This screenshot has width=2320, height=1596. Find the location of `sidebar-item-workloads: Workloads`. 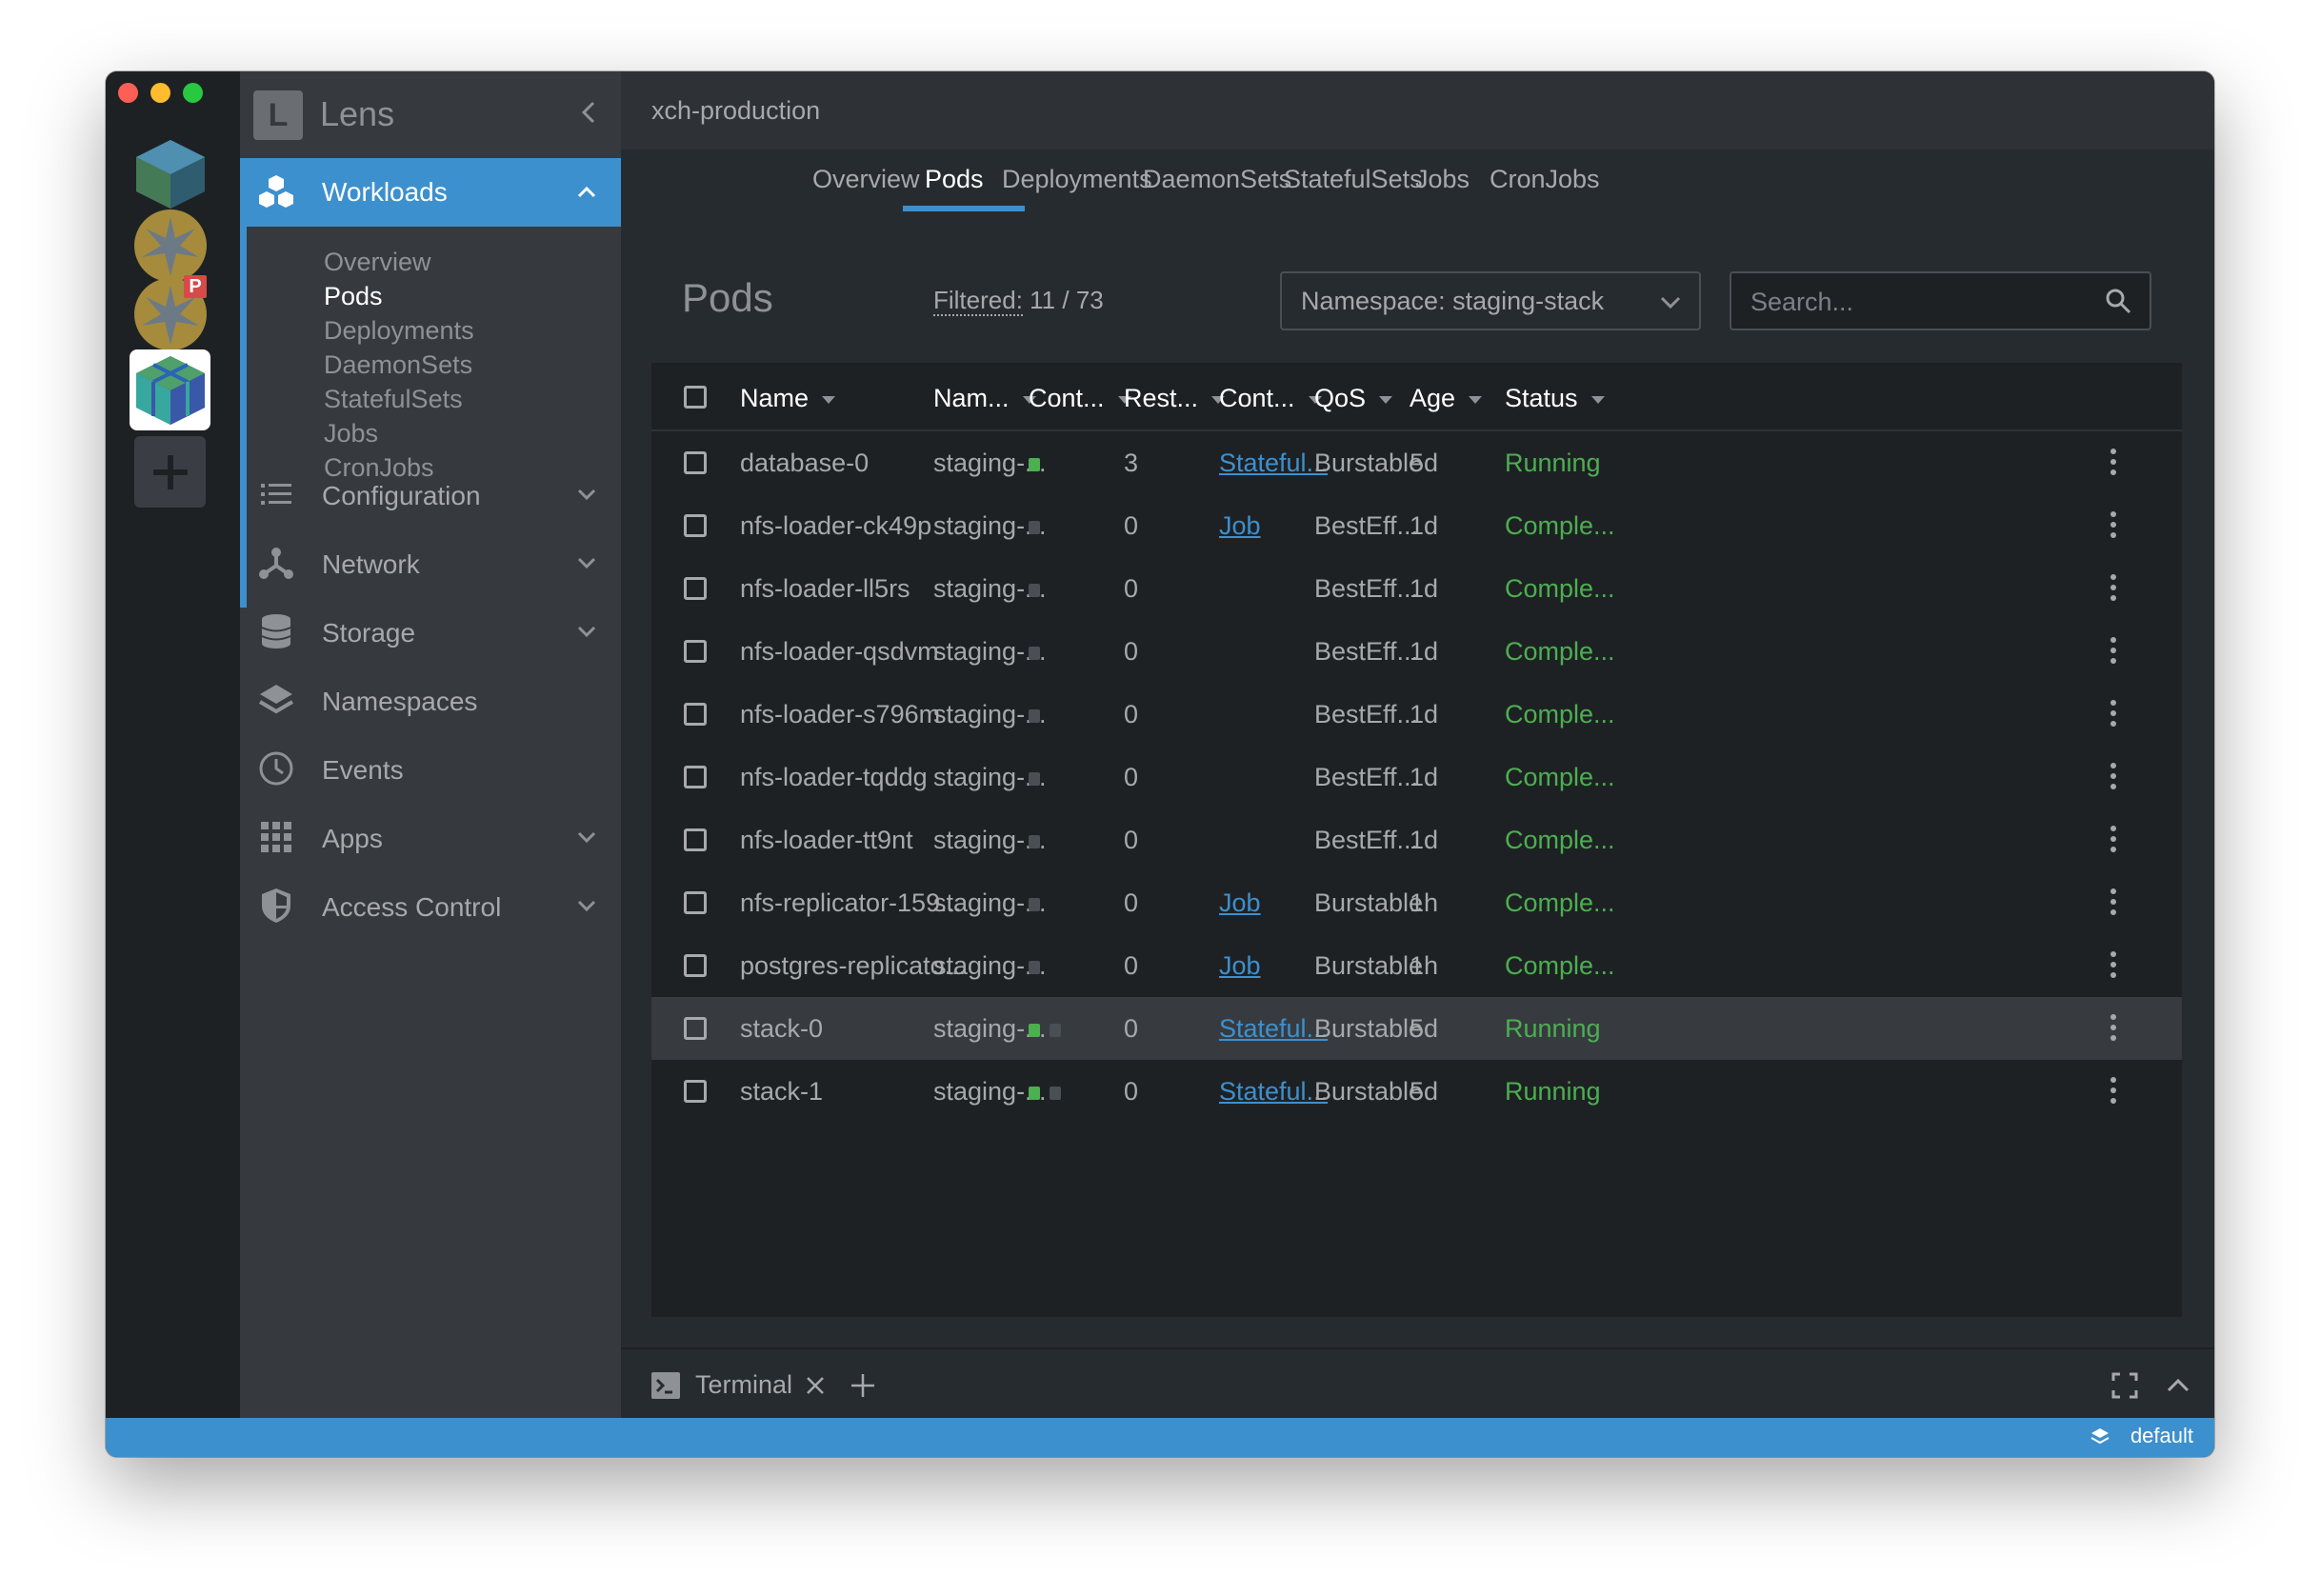

sidebar-item-workloads: Workloads is located at coordinates (430, 192).